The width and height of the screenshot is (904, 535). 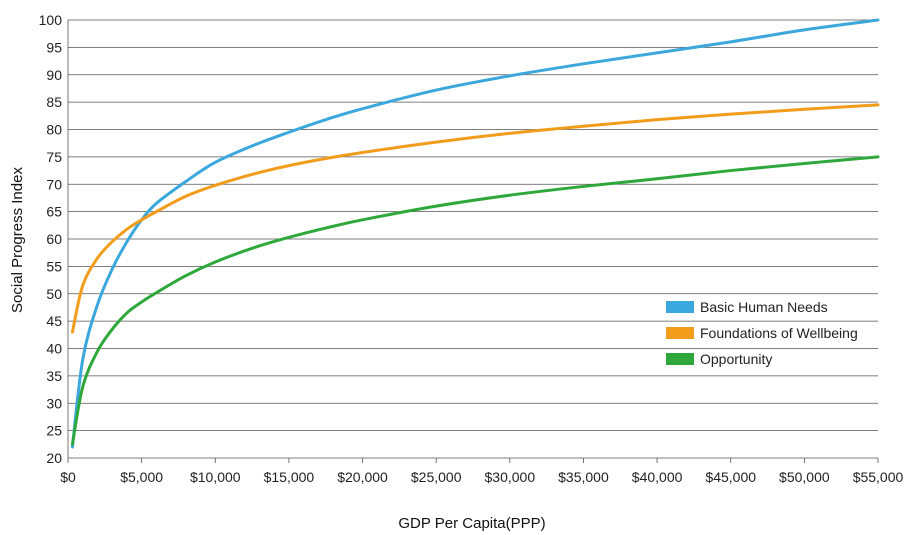 I want to click on y-tick-label: 80, so click(x=54, y=130).